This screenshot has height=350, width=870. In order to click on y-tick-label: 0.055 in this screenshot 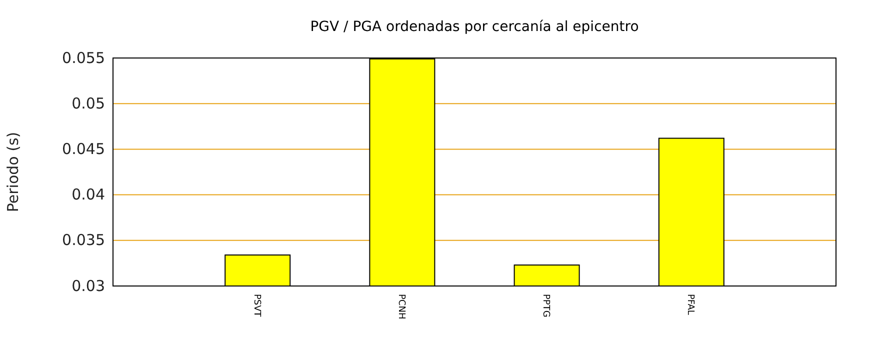, I will do `click(83, 57)`.